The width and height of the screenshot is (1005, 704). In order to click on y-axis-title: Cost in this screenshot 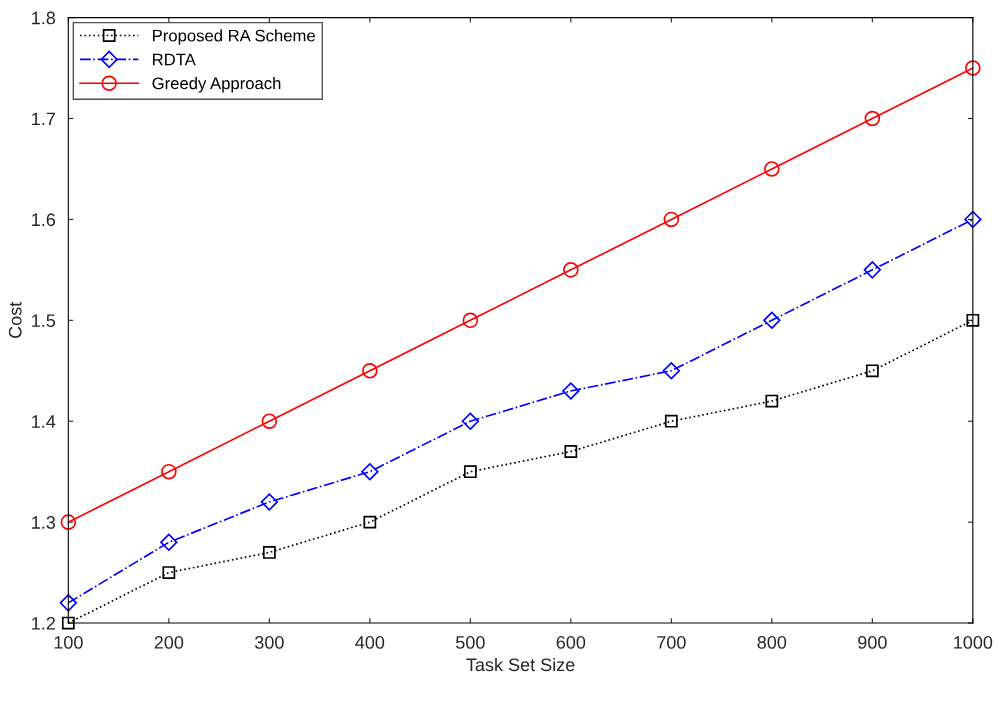, I will do `click(15, 319)`.